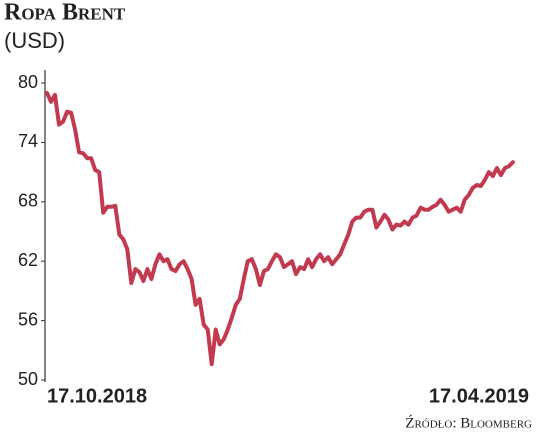 This screenshot has height=435, width=536. What do you see at coordinates (28, 141) in the screenshot?
I see `y-tick-label: 74` at bounding box center [28, 141].